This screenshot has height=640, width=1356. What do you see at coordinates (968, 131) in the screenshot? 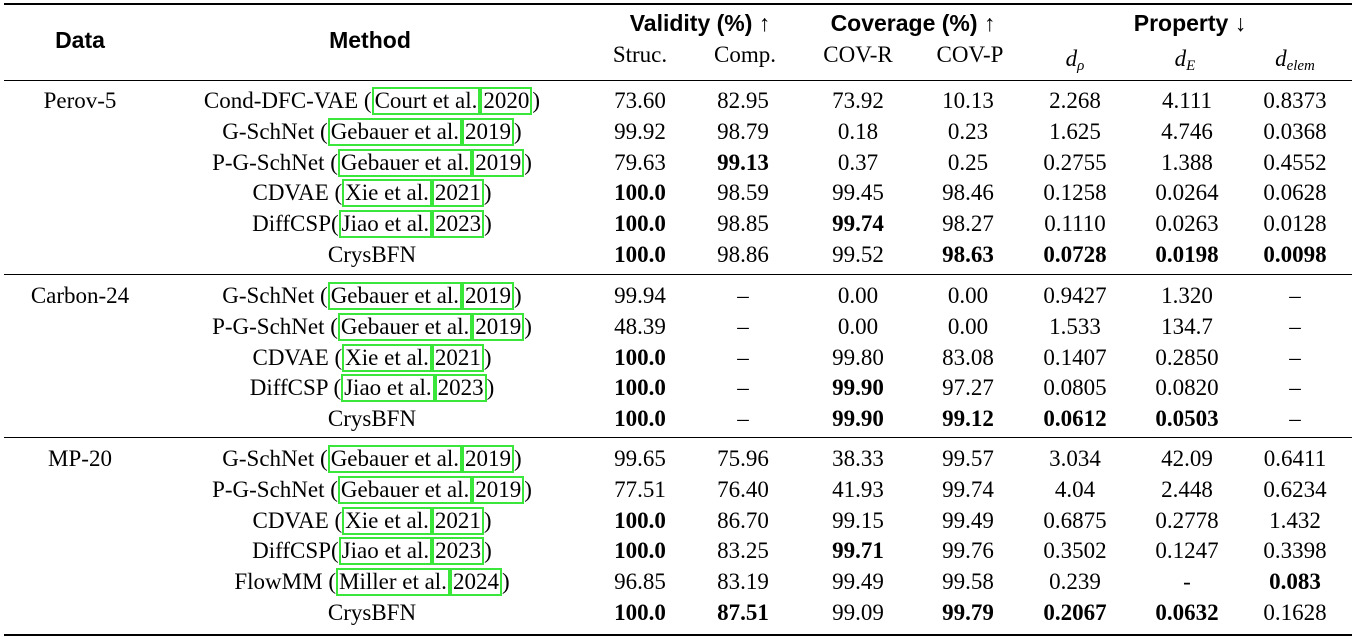
I see `value-cell: 0.23` at bounding box center [968, 131].